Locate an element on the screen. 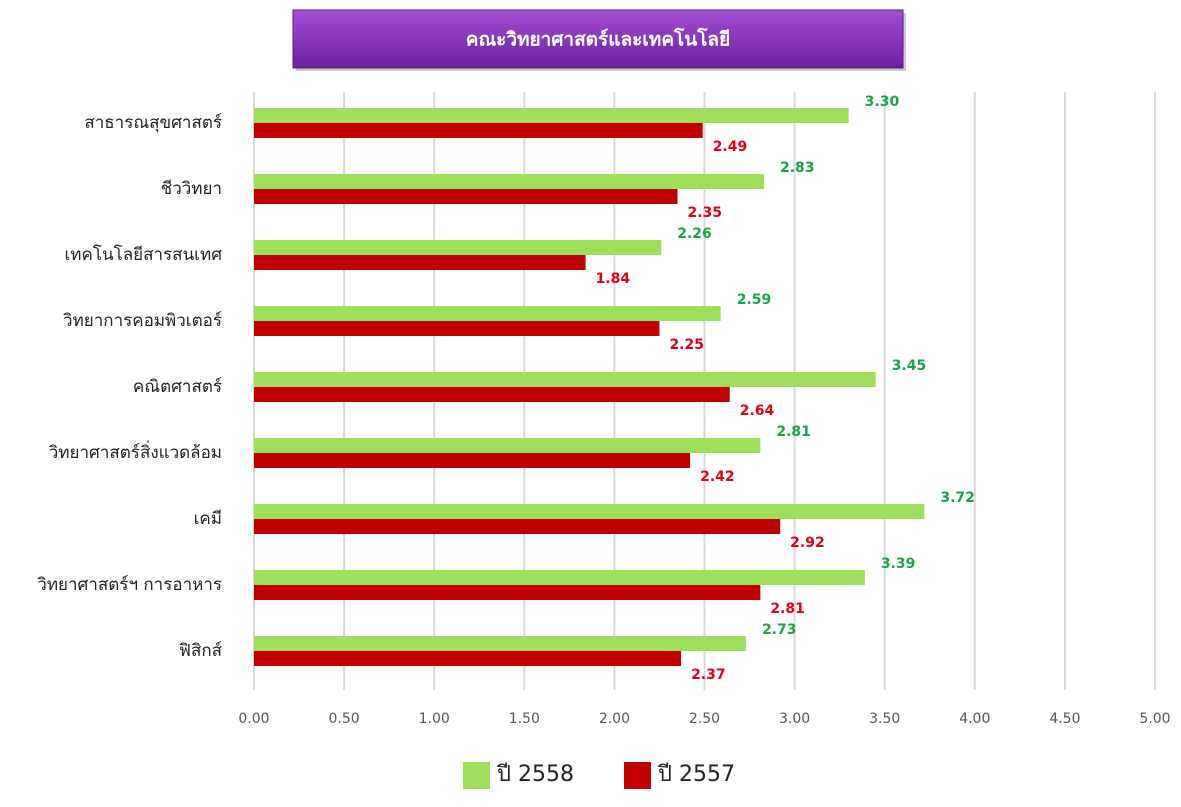 The width and height of the screenshot is (1181, 807). data-label: 2.35 is located at coordinates (704, 213).